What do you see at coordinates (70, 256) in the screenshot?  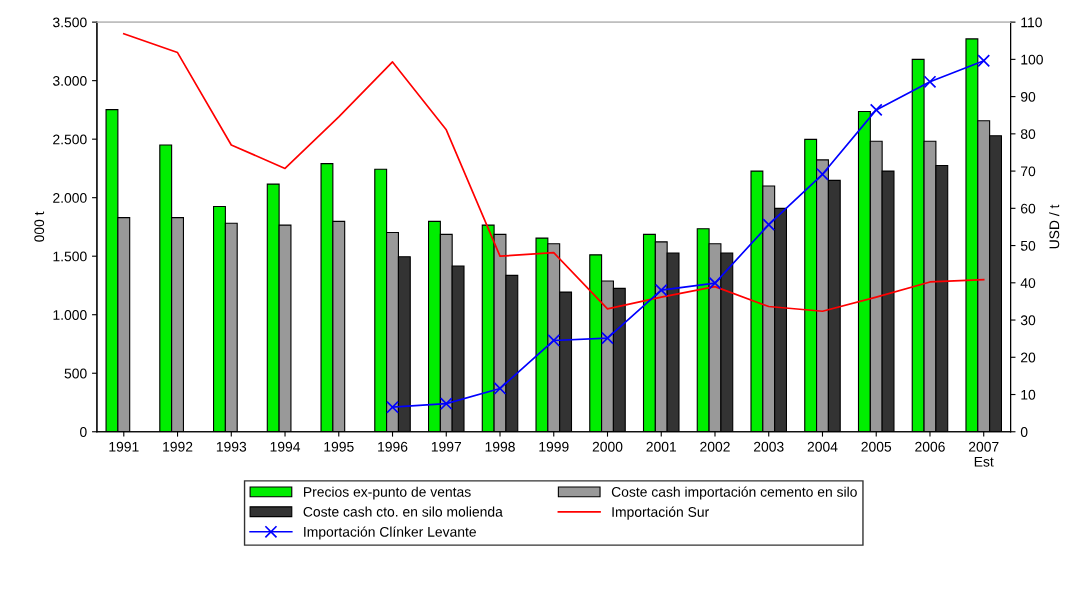 I see `y-tick-label: 1.500` at bounding box center [70, 256].